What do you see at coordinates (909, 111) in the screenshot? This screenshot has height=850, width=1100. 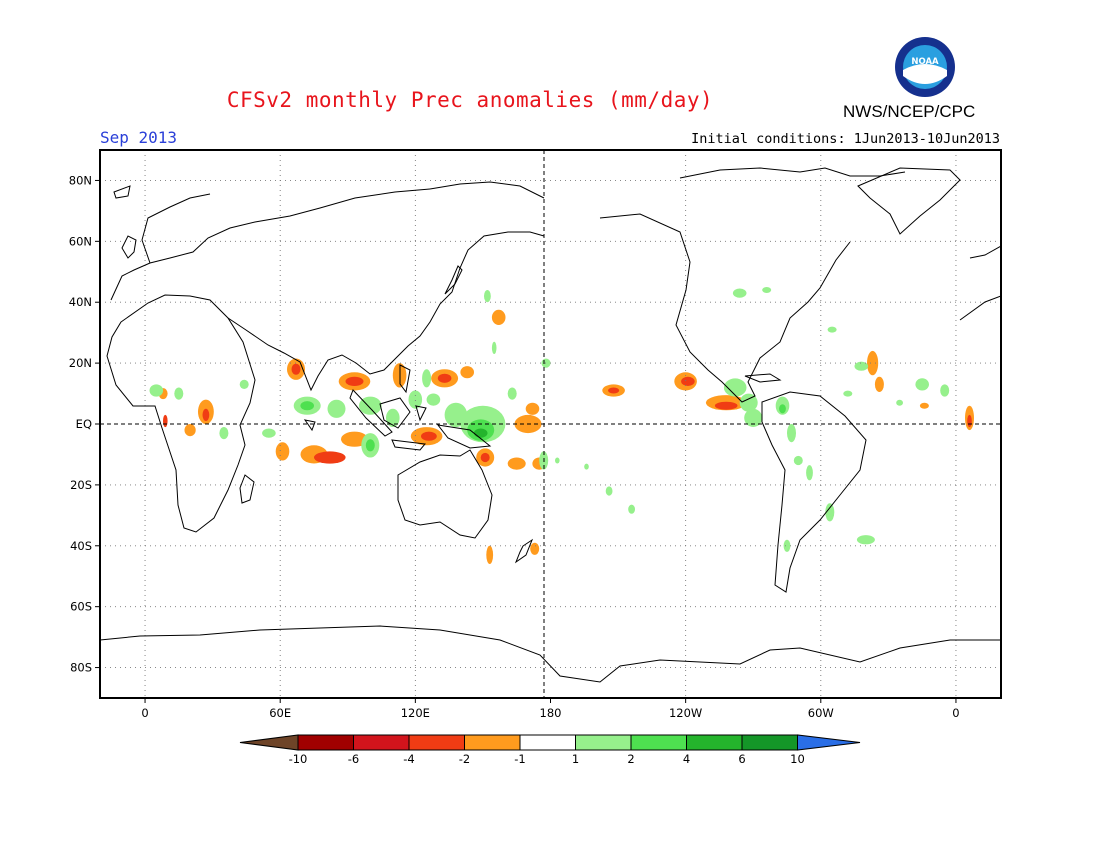 I see `agency-label: NWS/NCEP/CPC` at bounding box center [909, 111].